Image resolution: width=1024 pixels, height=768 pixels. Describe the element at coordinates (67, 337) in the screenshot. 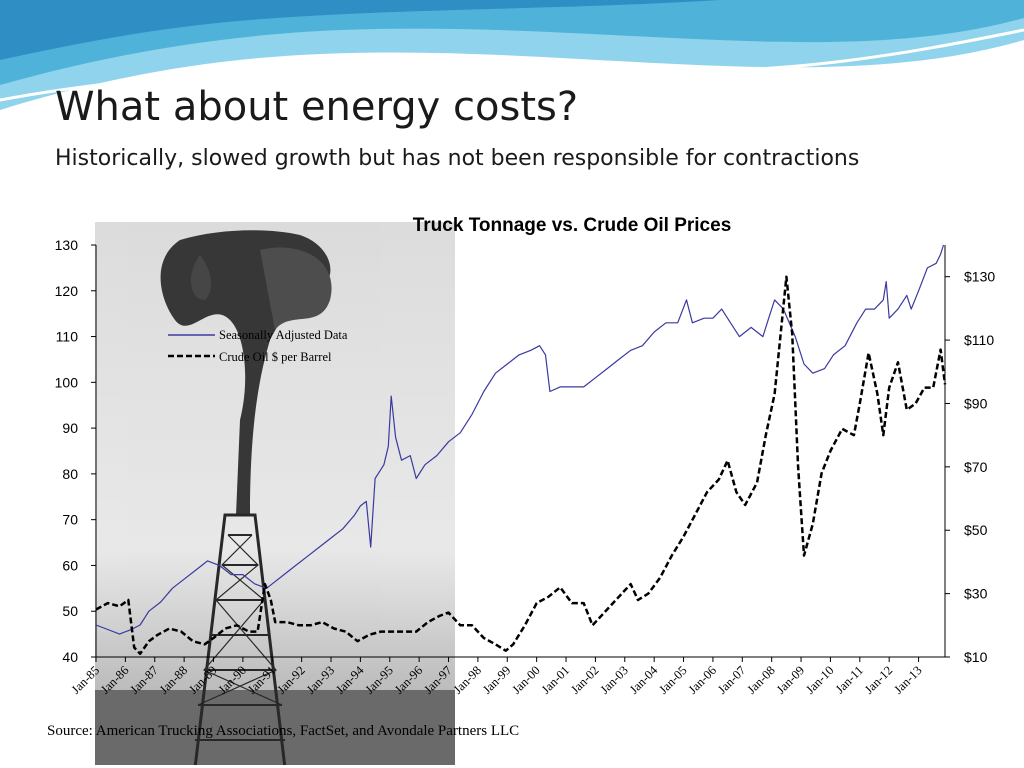

I see `left-tick-label: 110` at that location.